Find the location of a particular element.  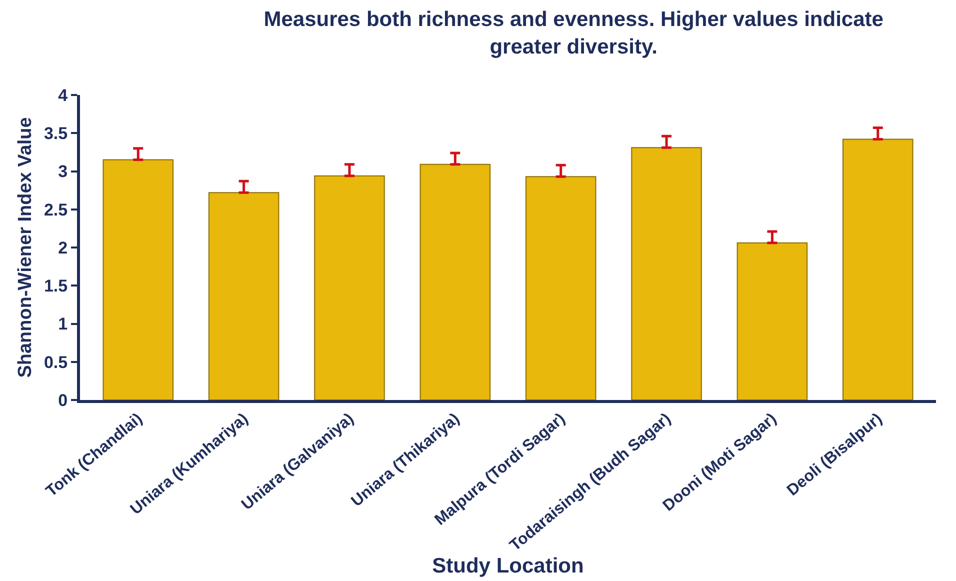

y-tick-label: 3 is located at coordinates (63, 172).